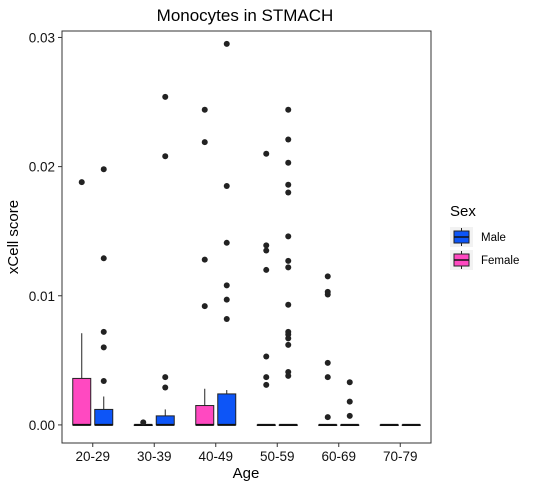 The height and width of the screenshot is (489, 536). I want to click on legend-label: Female, so click(500, 261).